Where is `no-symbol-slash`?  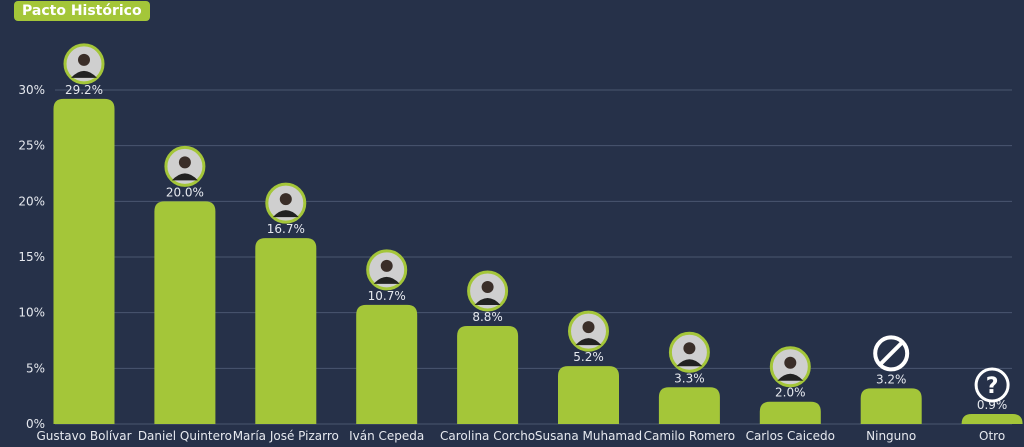
no-symbol-slash is located at coordinates (891, 353).